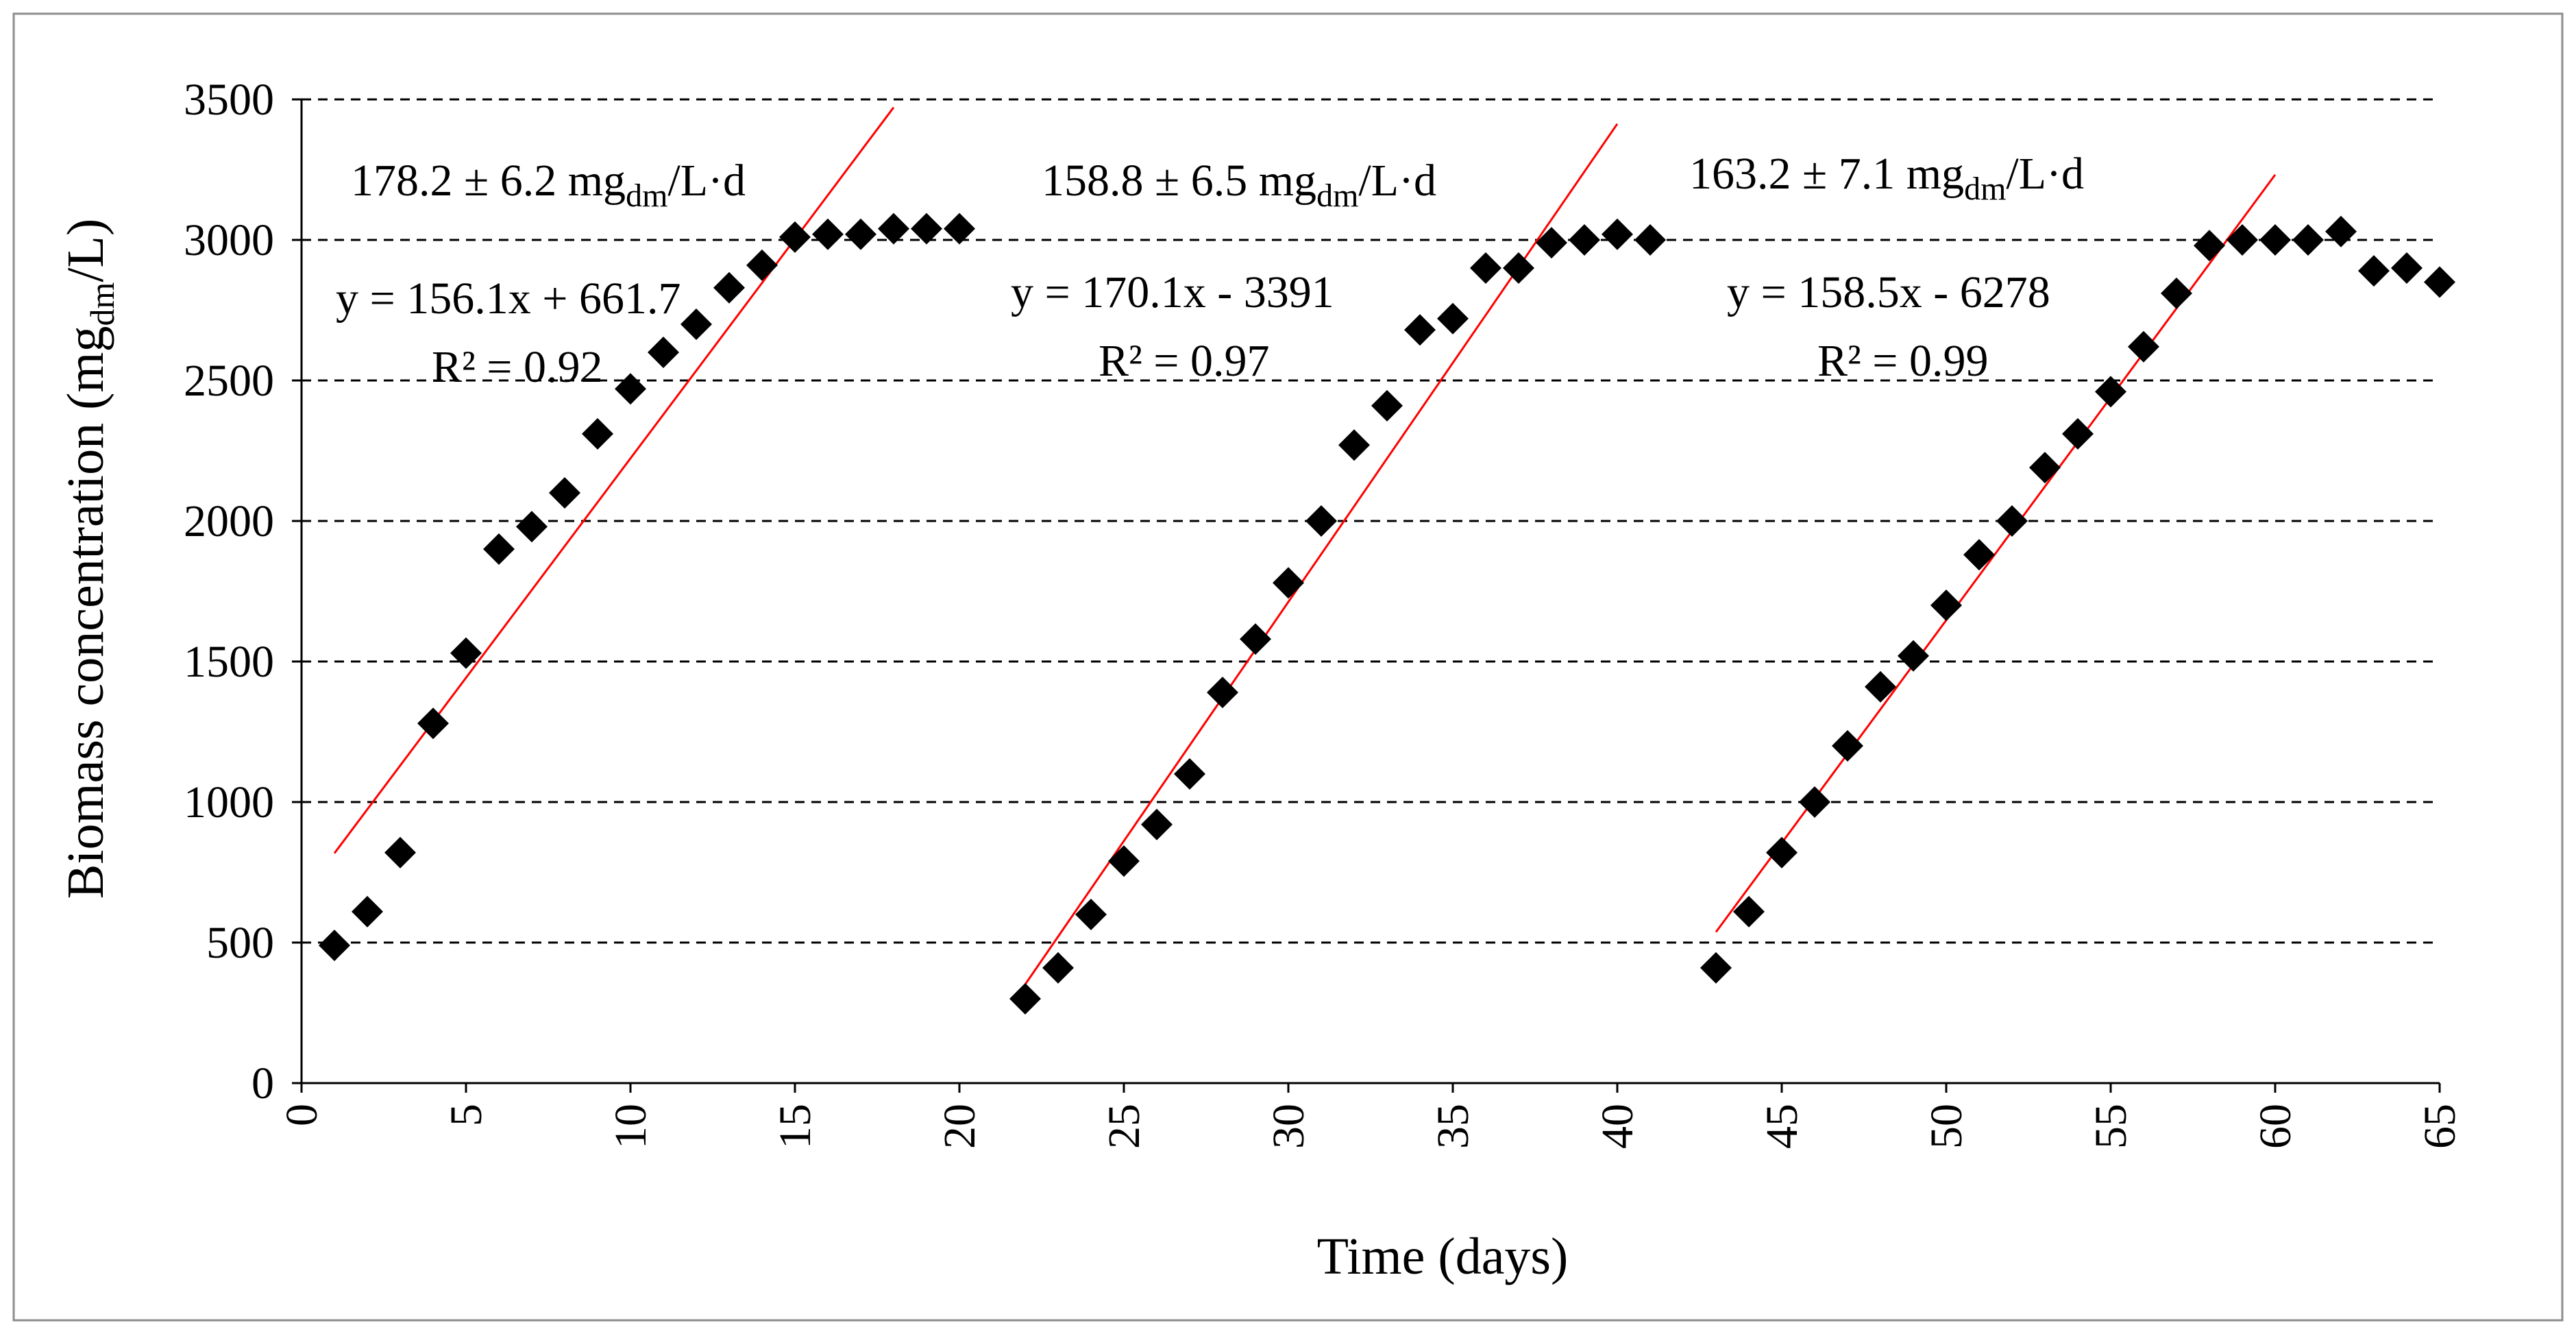 This screenshot has width=2576, height=1334. What do you see at coordinates (2440, 1126) in the screenshot?
I see `x-tick-label-65: 65` at bounding box center [2440, 1126].